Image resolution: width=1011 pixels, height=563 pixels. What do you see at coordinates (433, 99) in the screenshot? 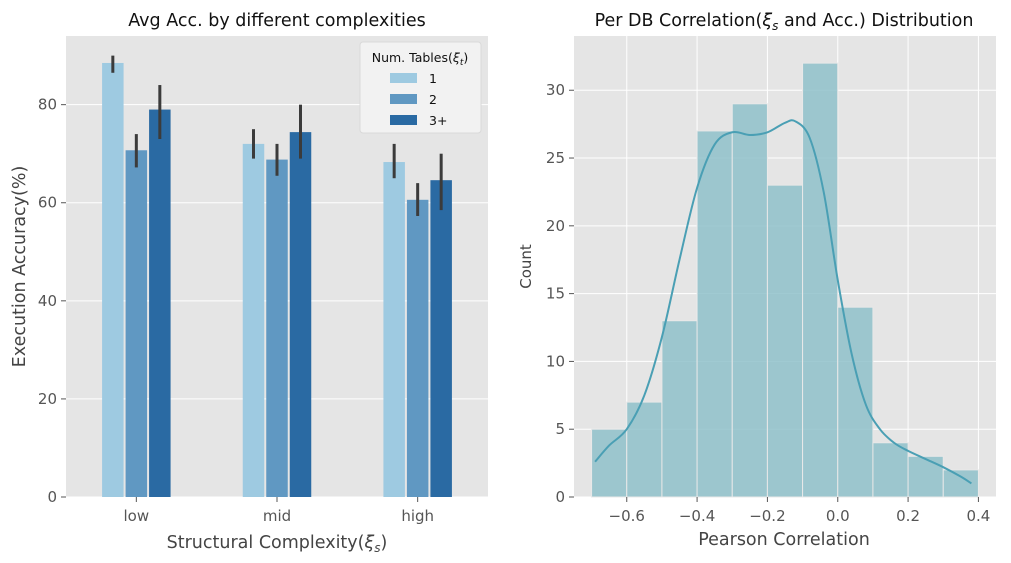
I see `legend-label-2: 2` at bounding box center [433, 99].